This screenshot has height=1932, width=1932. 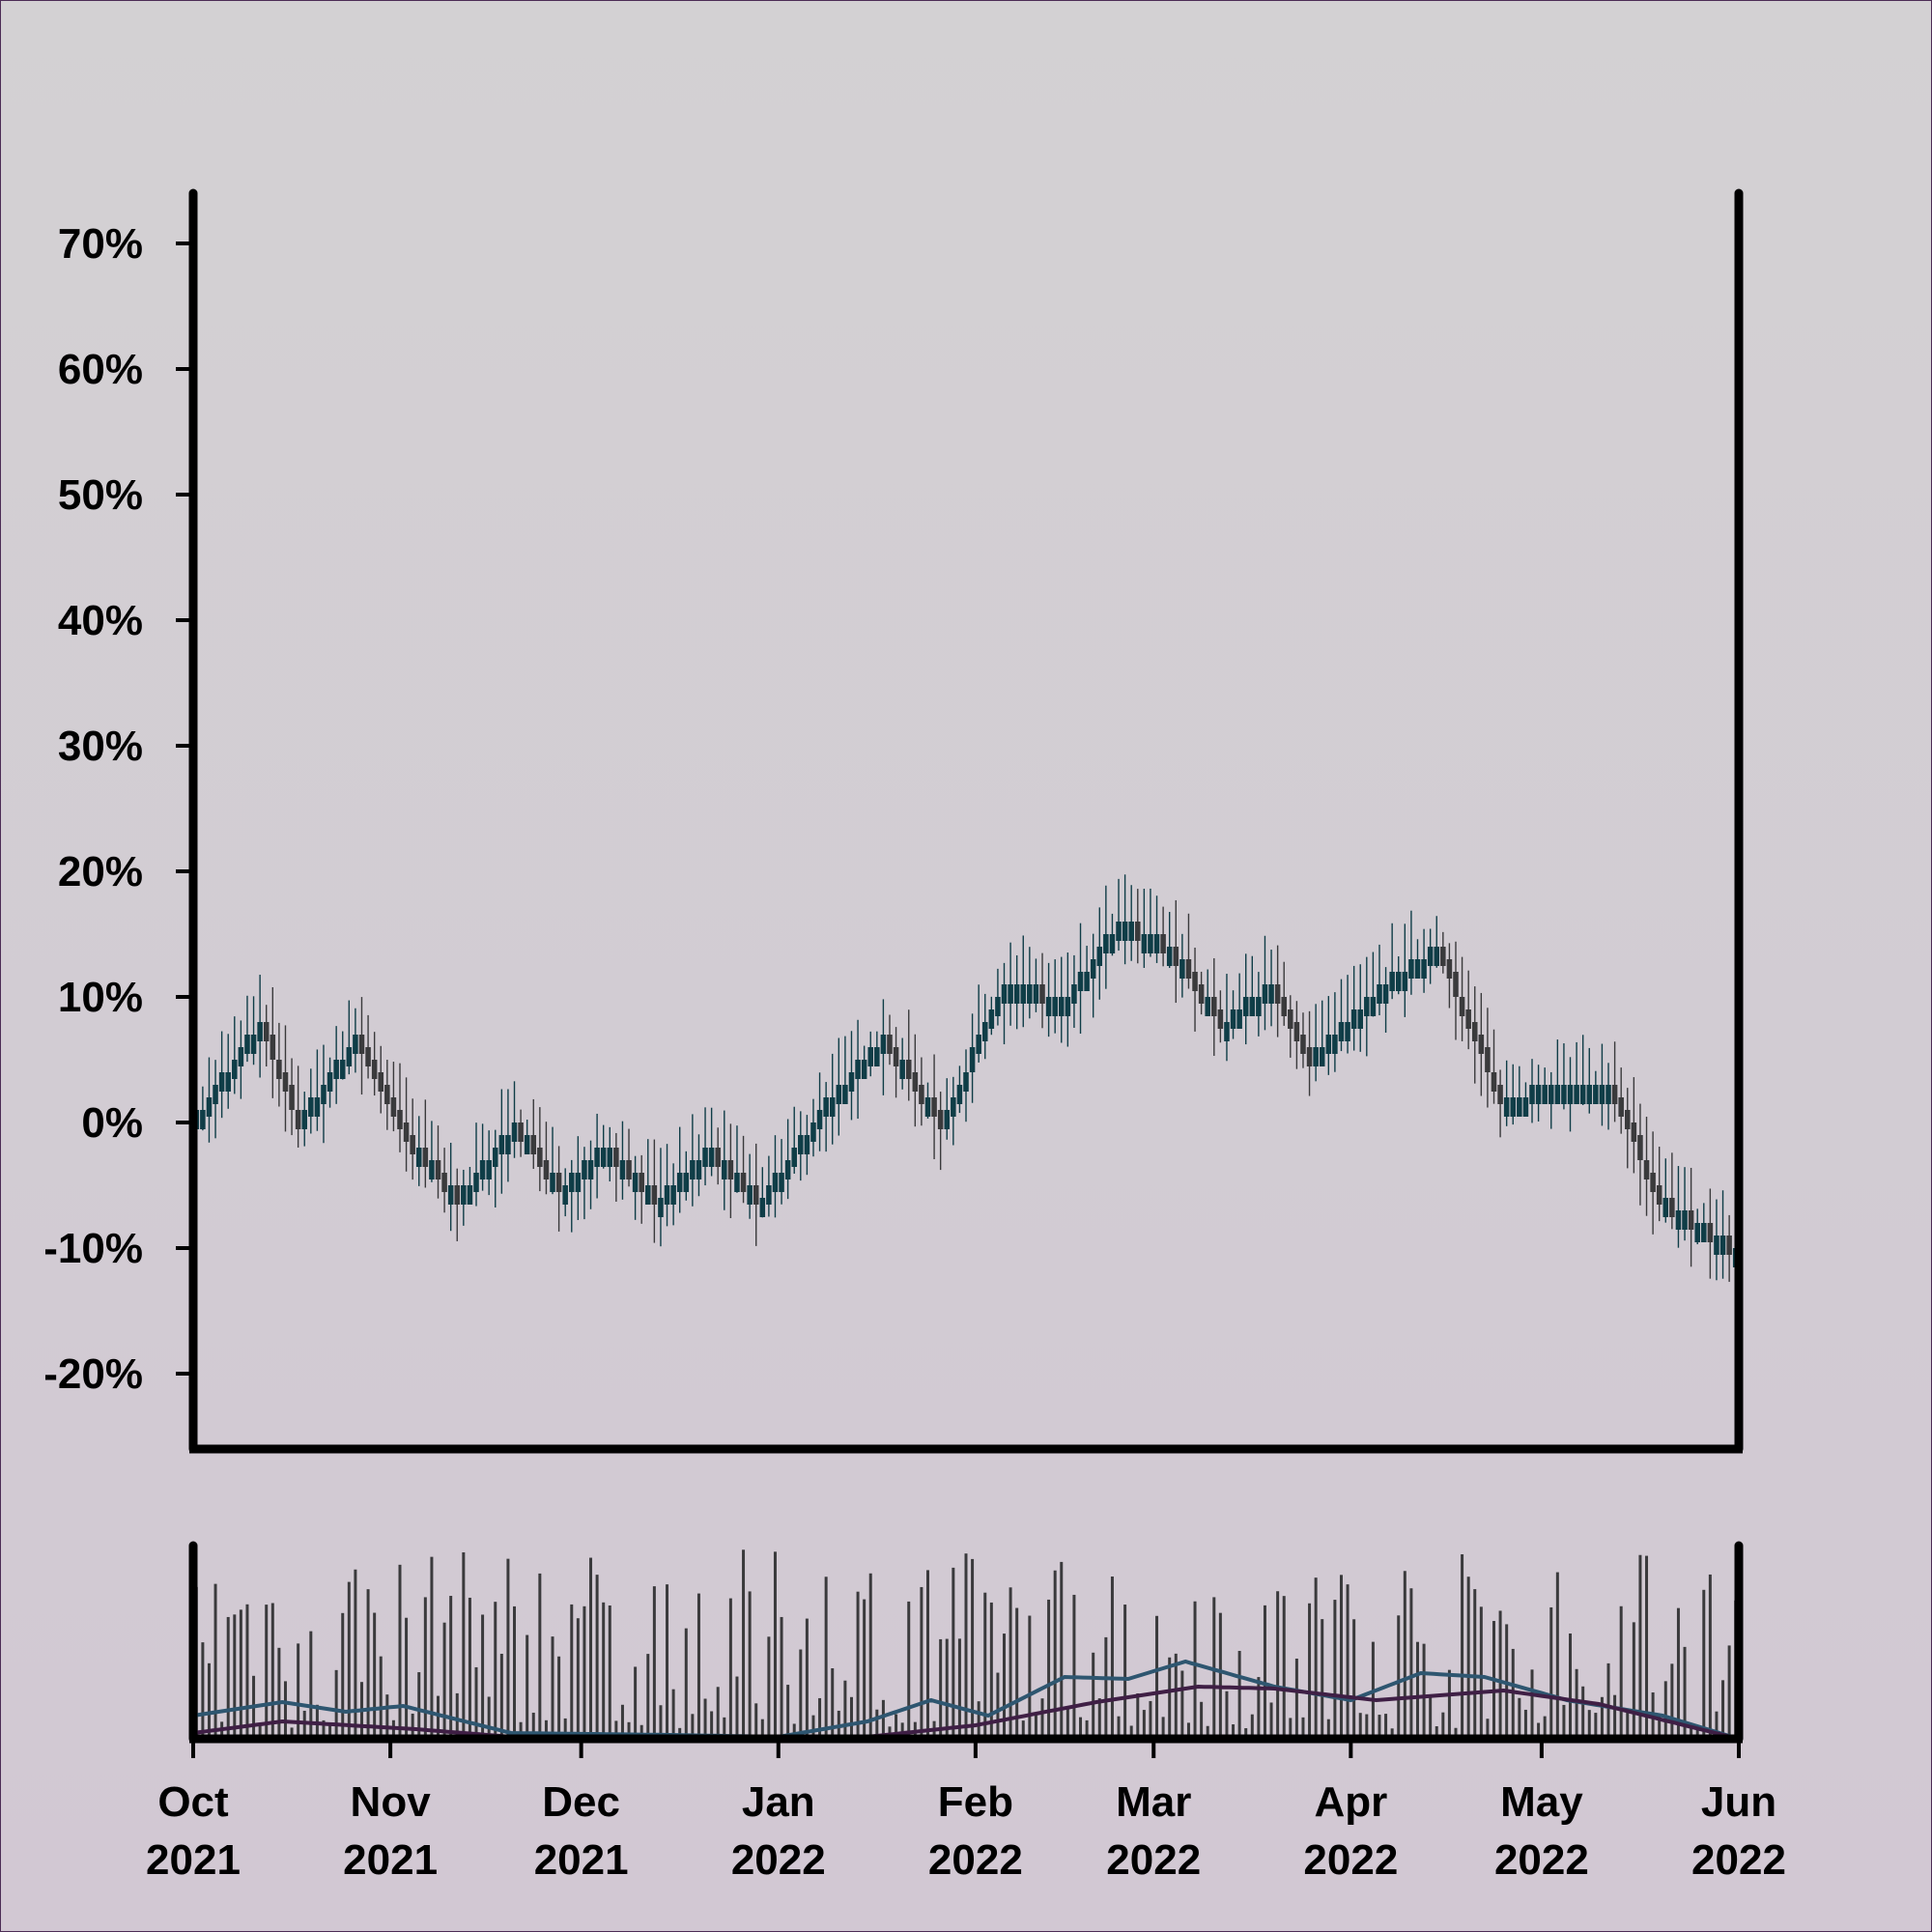 What do you see at coordinates (1153, 1860) in the screenshot?
I see `x-tick-year: 2022` at bounding box center [1153, 1860].